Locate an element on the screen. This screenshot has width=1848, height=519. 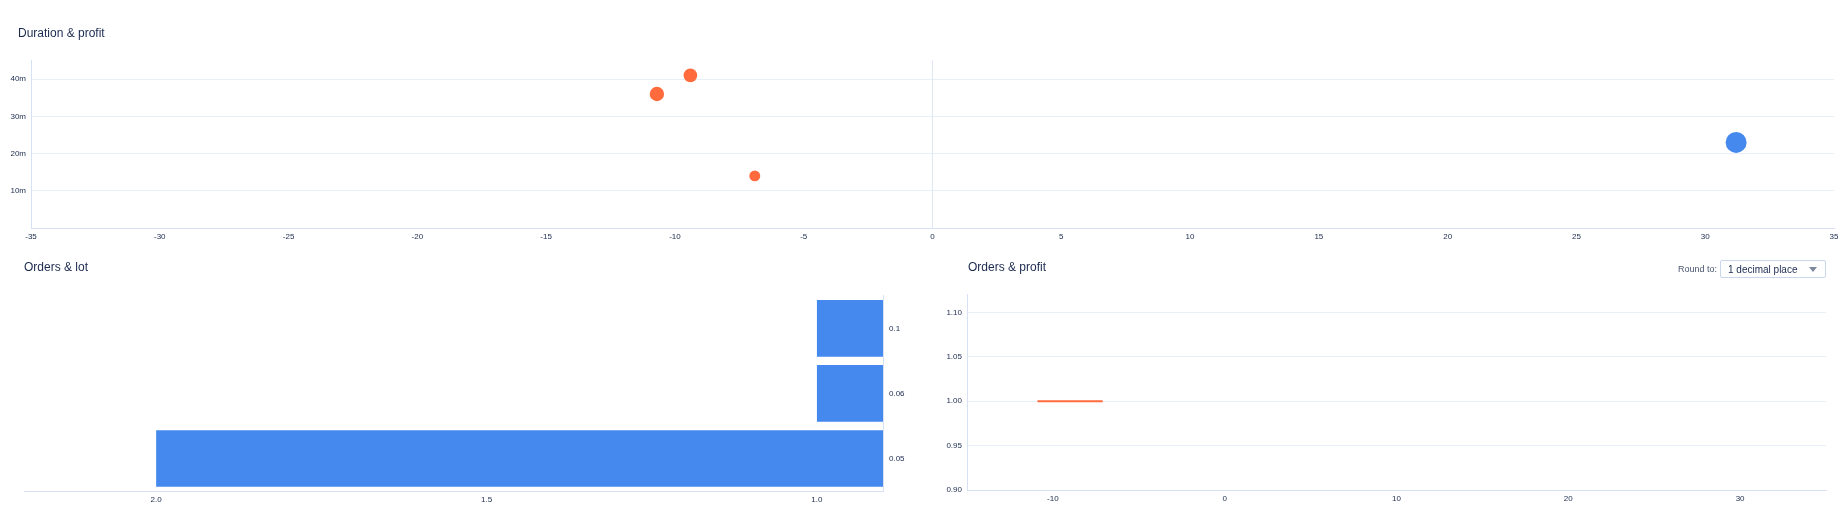
y-tick-label: 20m is located at coordinates (18, 153).